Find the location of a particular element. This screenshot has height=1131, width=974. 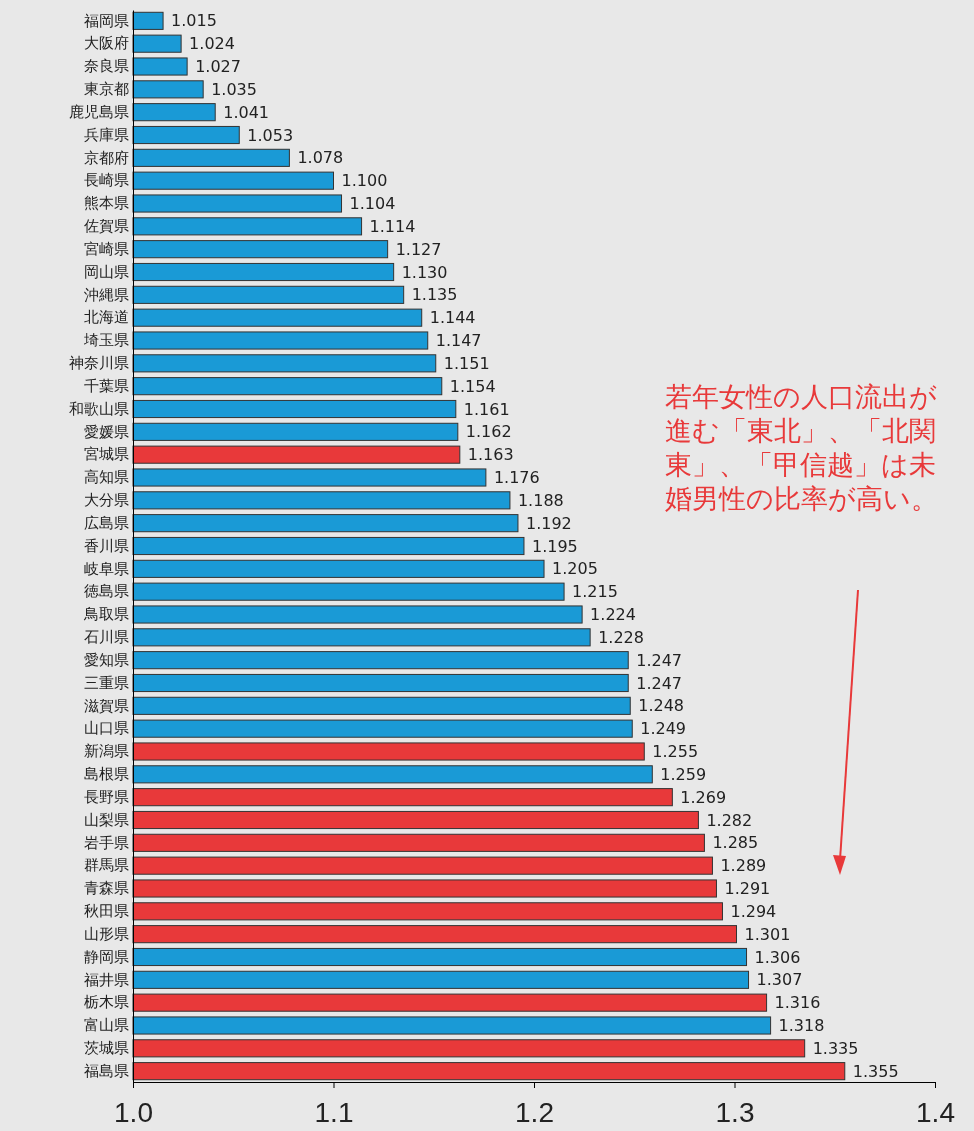

data-label: 1.151 is located at coordinates (466, 363).